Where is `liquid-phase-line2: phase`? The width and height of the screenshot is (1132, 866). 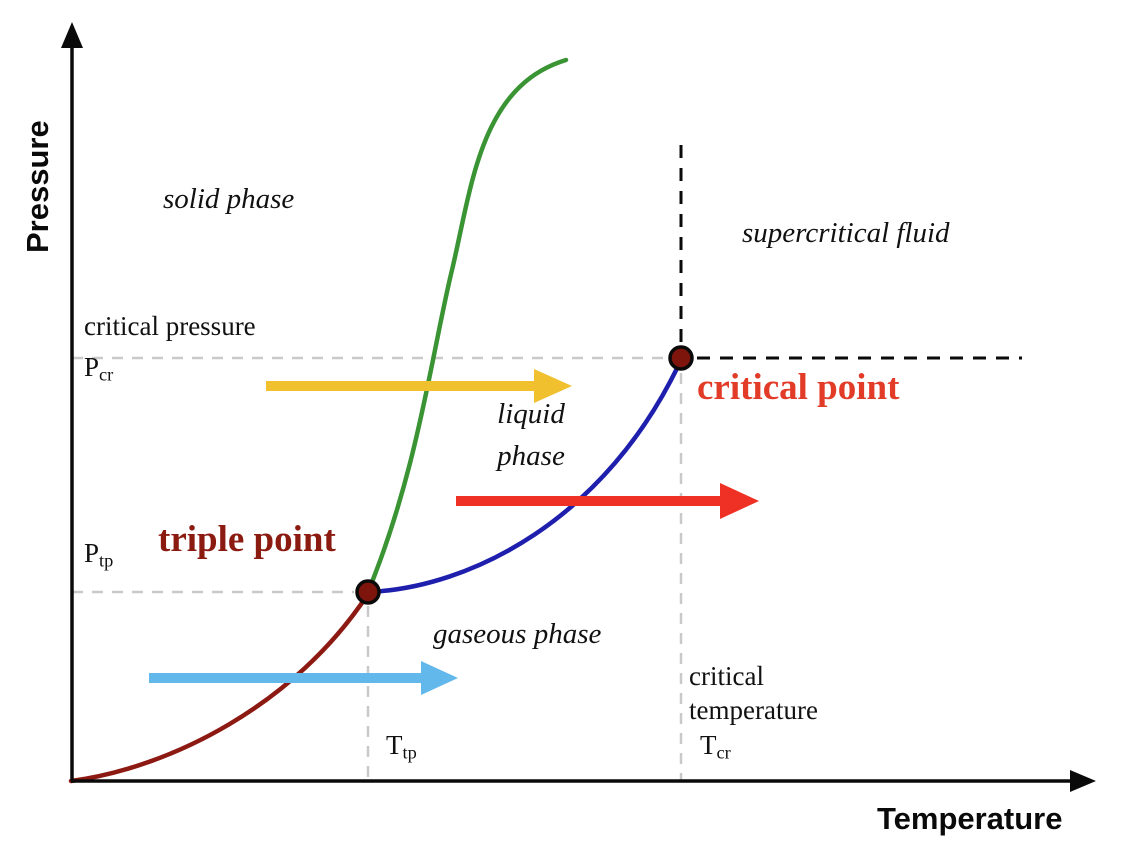 liquid-phase-line2: phase is located at coordinates (531, 456).